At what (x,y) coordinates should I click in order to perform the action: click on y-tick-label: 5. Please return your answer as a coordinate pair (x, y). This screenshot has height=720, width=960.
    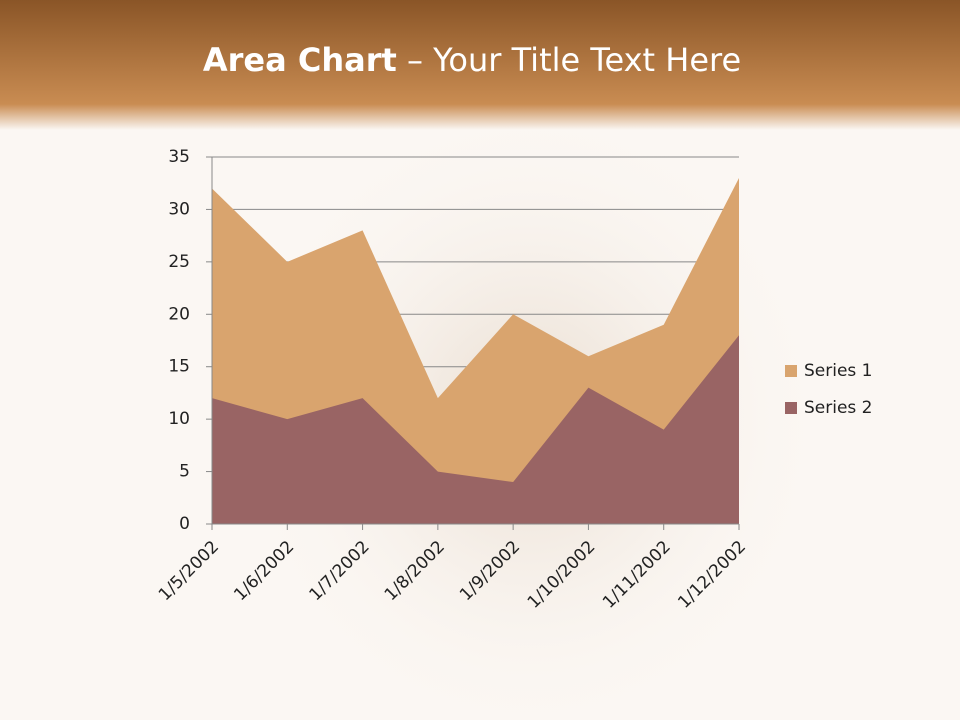
    Looking at the image, I should click on (184, 472).